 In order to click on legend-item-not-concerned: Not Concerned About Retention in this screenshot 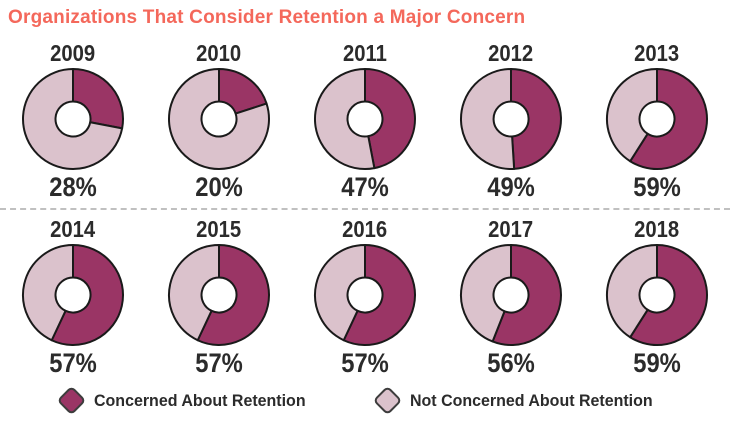, I will do `click(520, 400)`.